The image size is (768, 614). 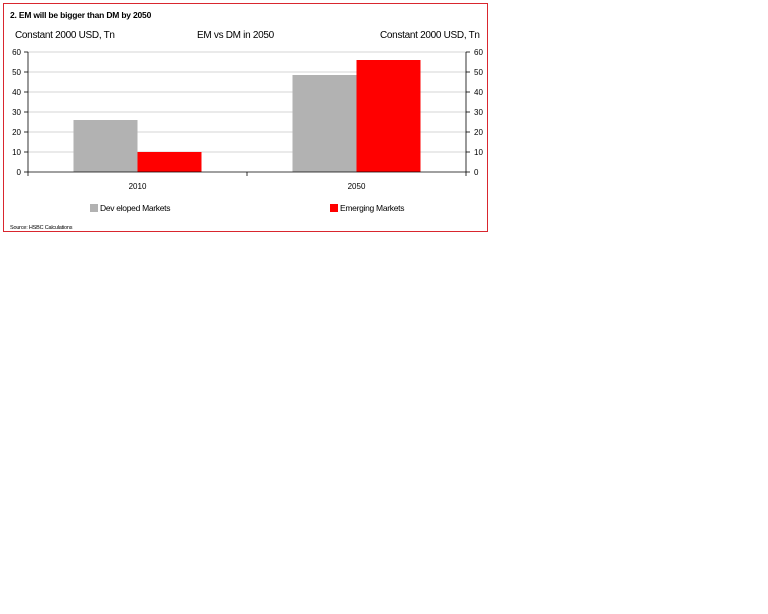 What do you see at coordinates (372, 208) in the screenshot?
I see `legend-label-emerging: Emerging Markets` at bounding box center [372, 208].